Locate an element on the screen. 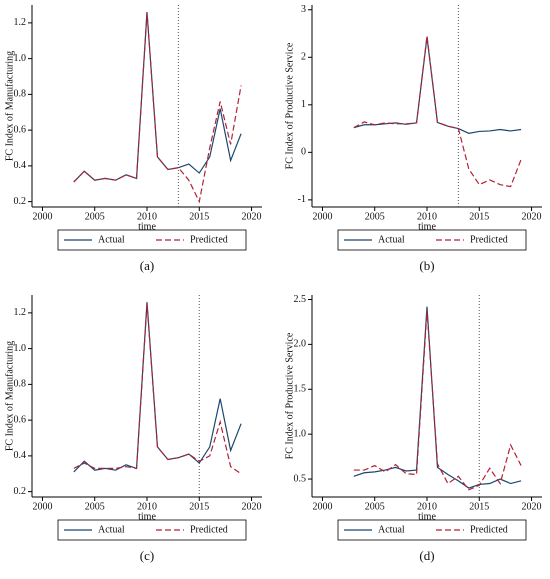 The image size is (550, 579). y-tick-label: 0.5 is located at coordinates (300, 478).